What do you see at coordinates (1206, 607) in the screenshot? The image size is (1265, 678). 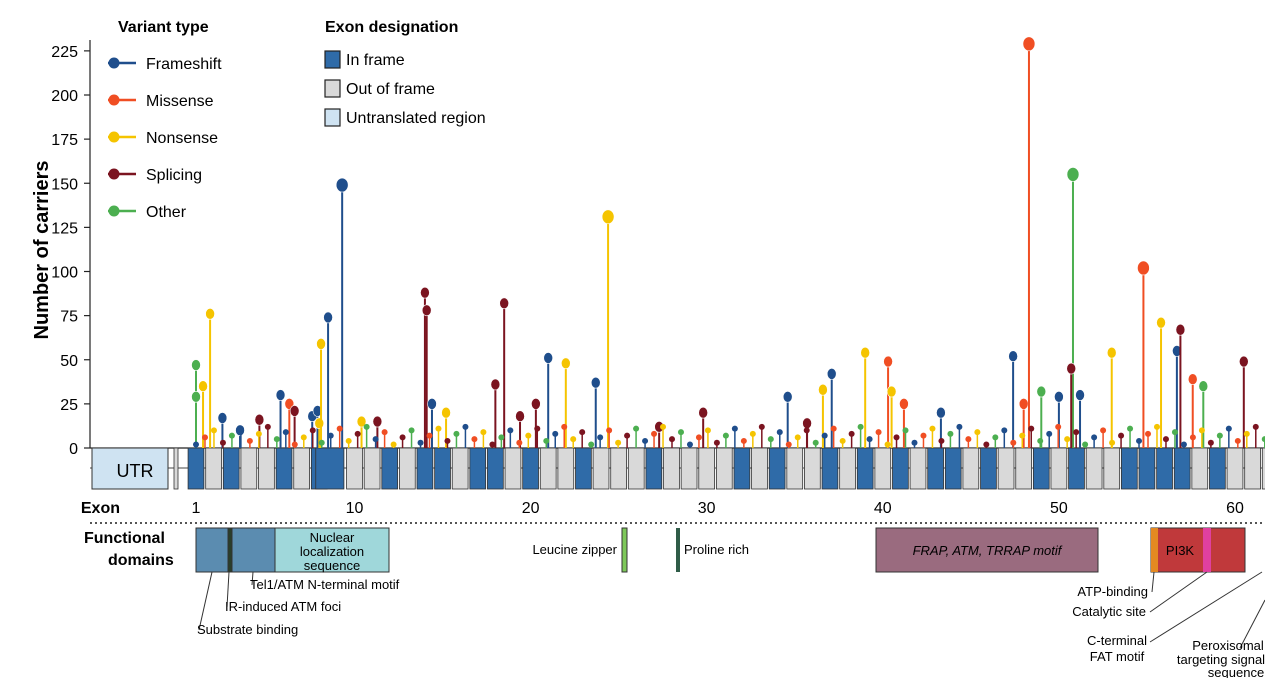 I see `callout-fat-line` at bounding box center [1206, 607].